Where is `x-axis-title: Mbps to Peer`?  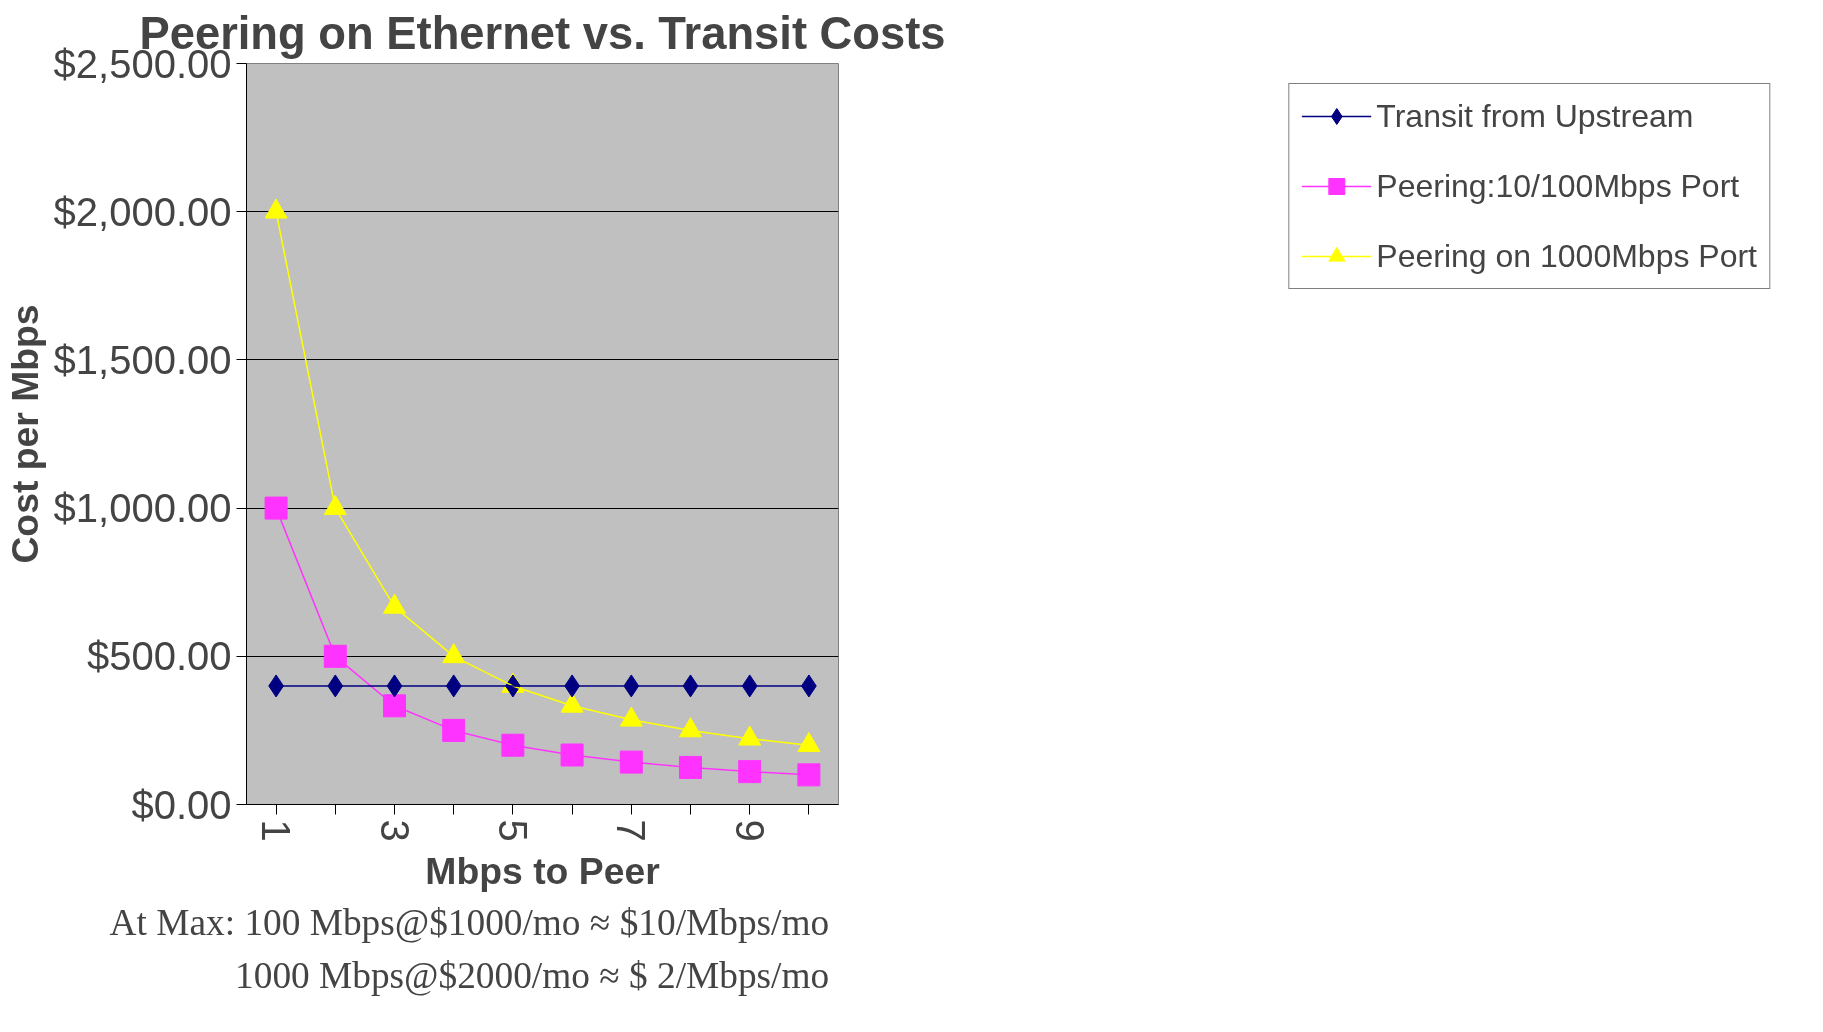
x-axis-title: Mbps to Peer is located at coordinates (542, 870).